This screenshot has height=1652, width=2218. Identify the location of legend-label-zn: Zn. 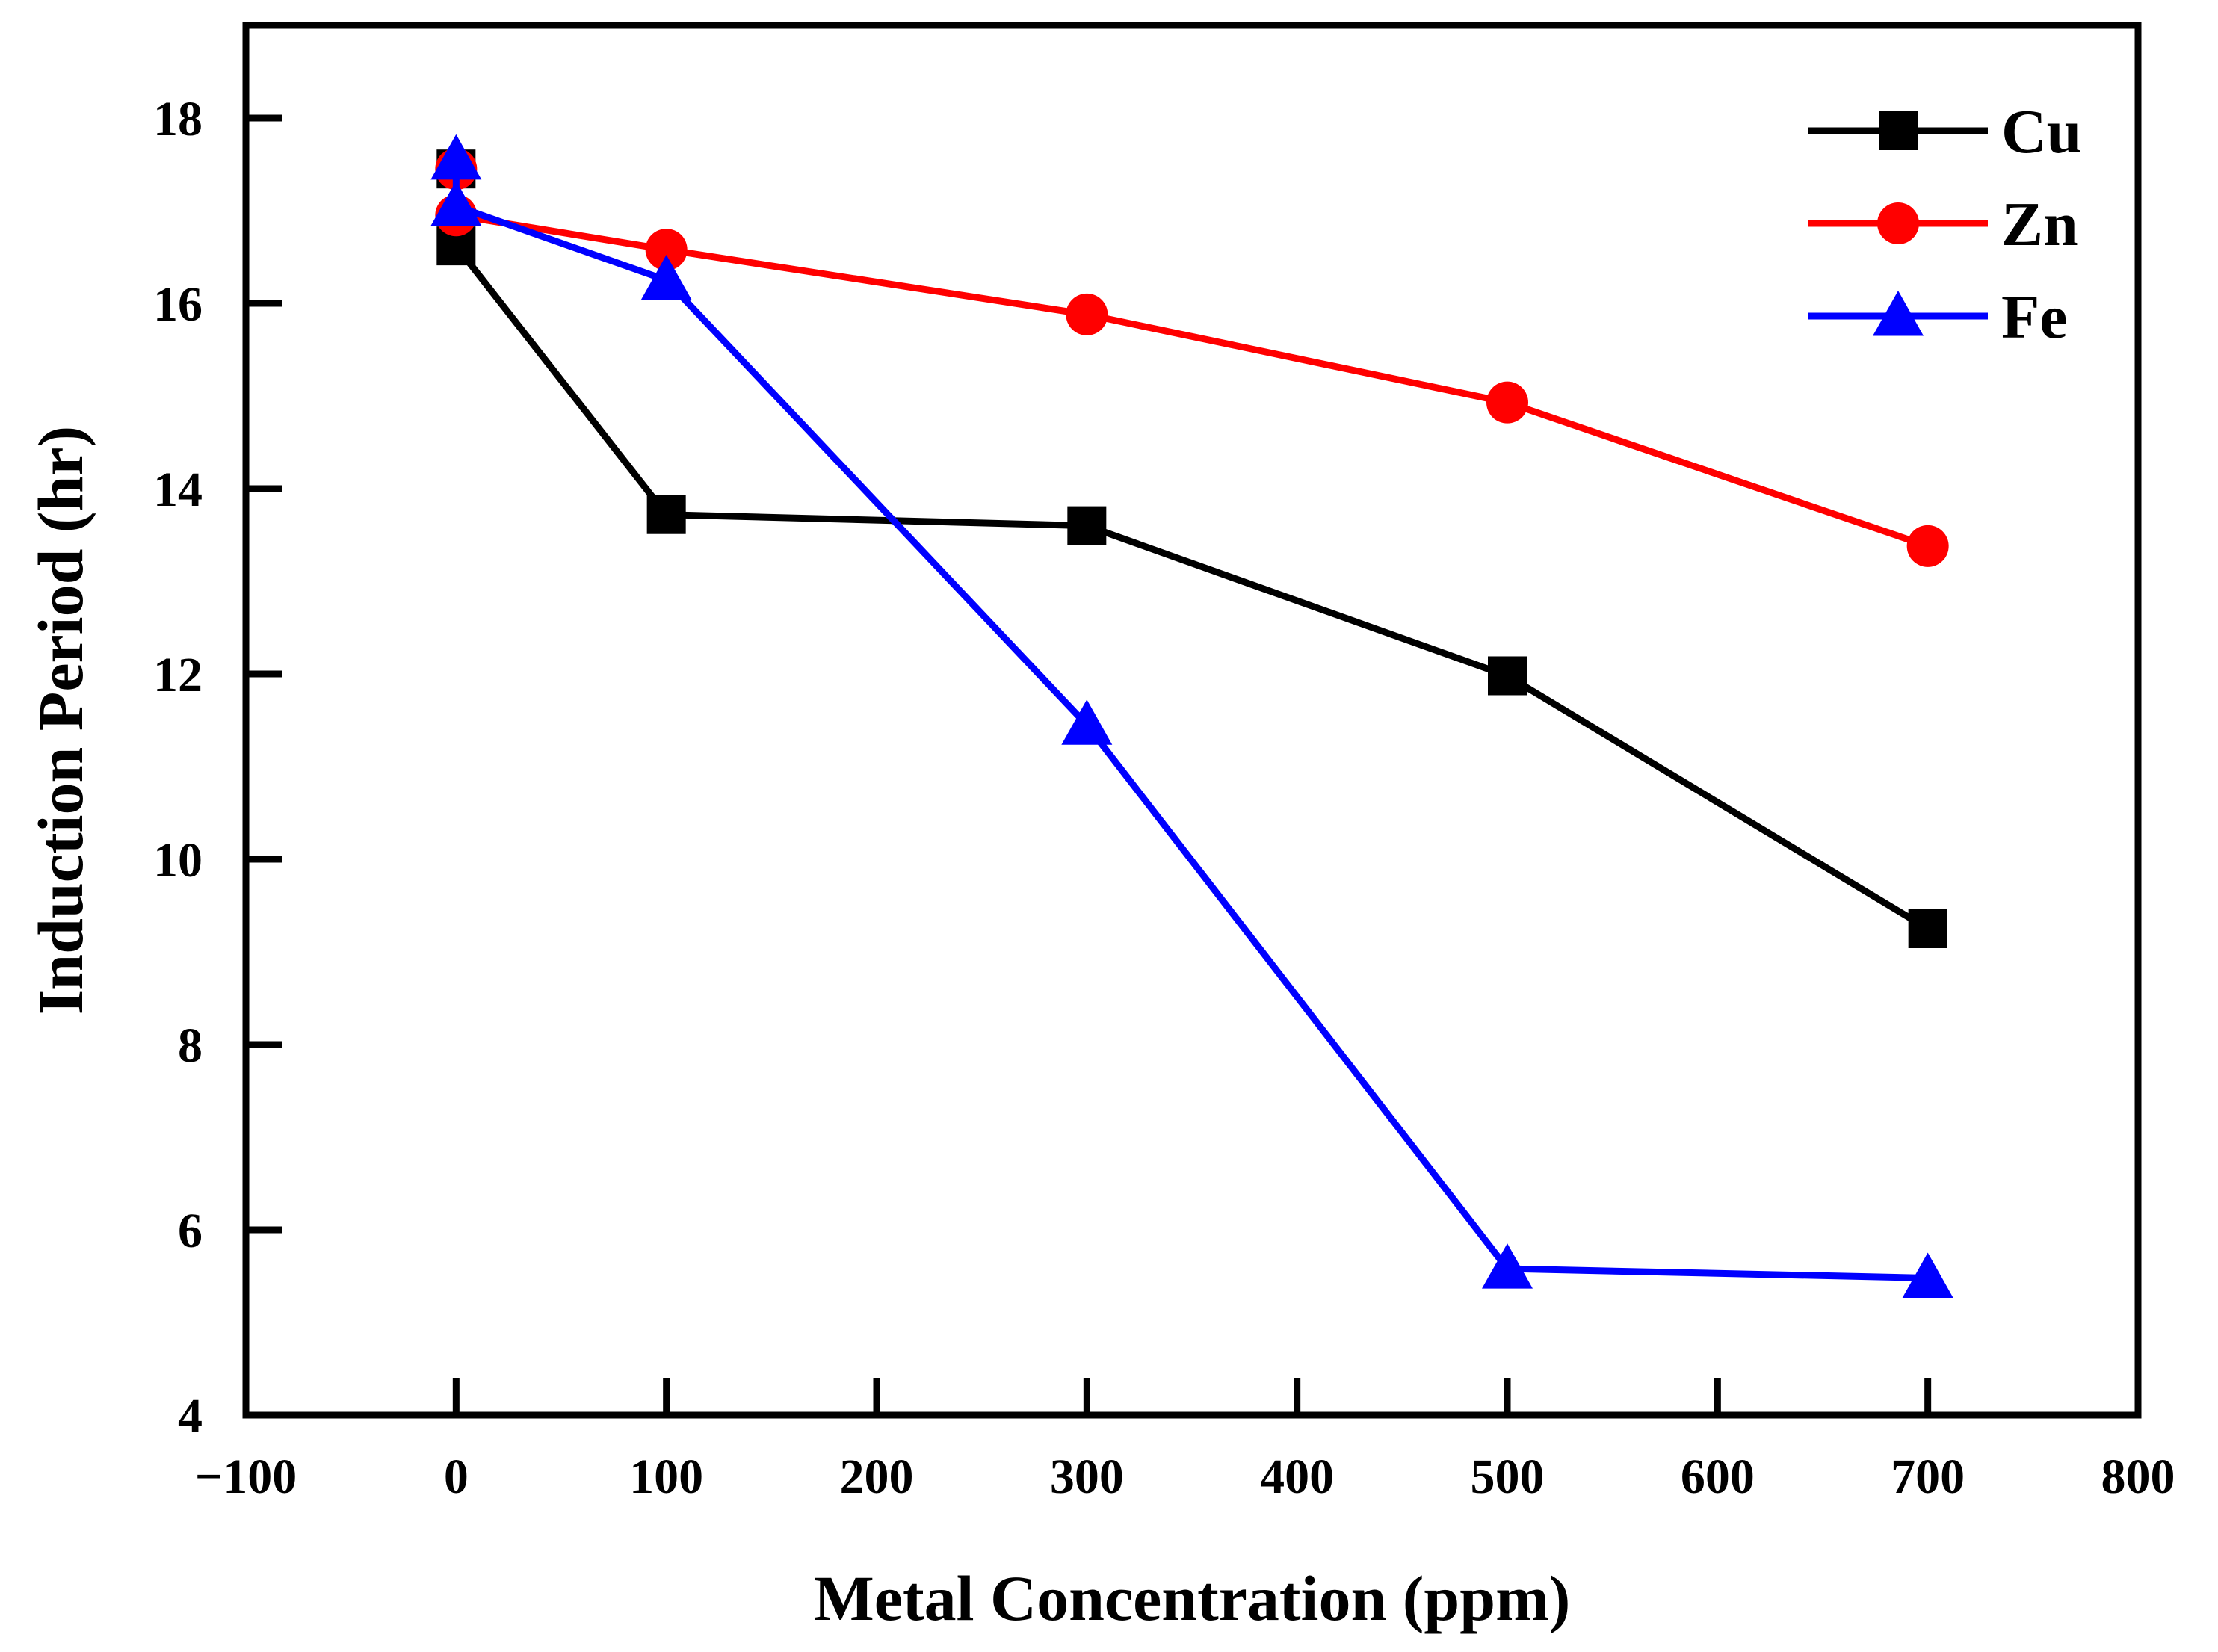
(2039, 224).